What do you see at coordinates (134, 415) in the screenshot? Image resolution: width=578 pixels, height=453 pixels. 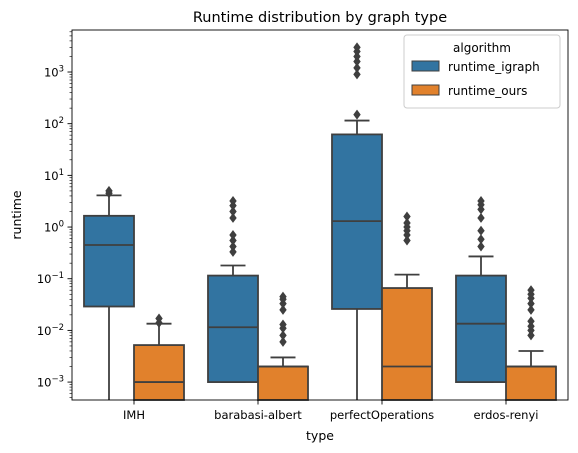 I see `x-tick-label: IMH` at bounding box center [134, 415].